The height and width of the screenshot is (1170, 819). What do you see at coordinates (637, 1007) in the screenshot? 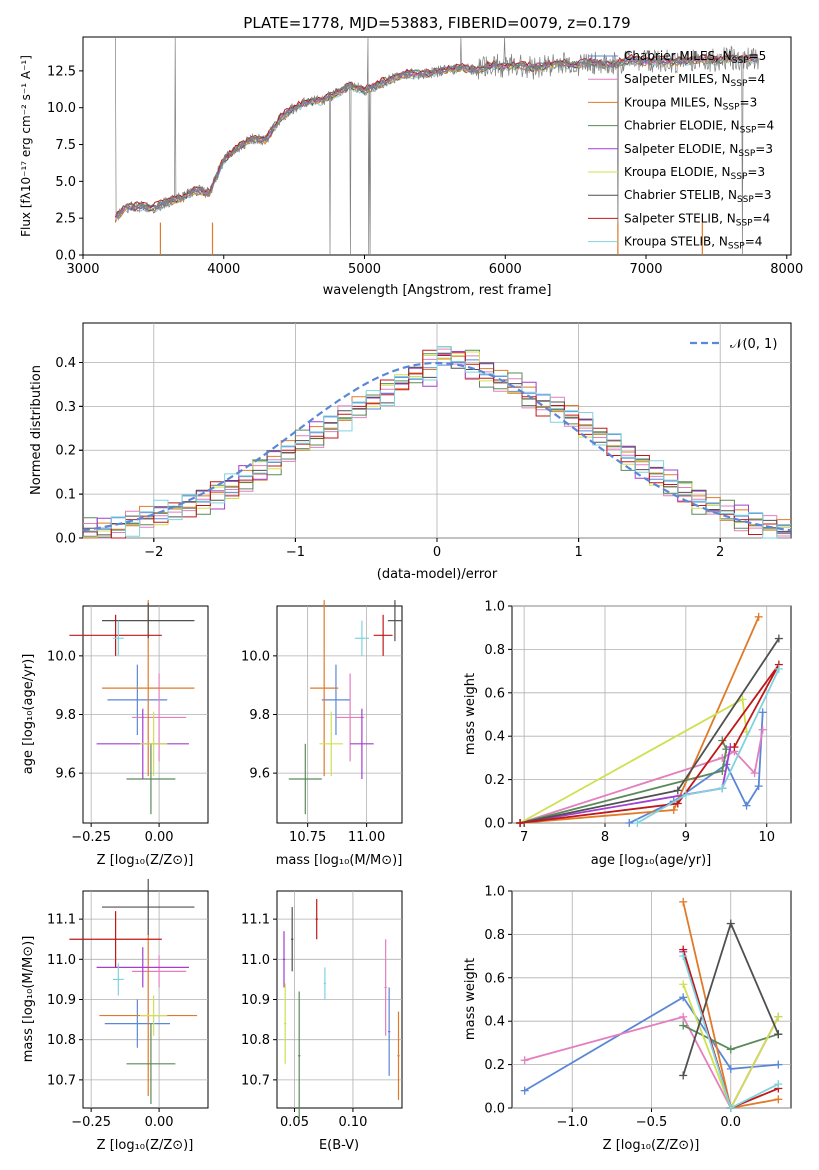
I see `mw-vs-Z-marks: −1.0 −0.5 0.0 0.0 0.2 0.4 0.6 0.8 1.0` at bounding box center [637, 1007].